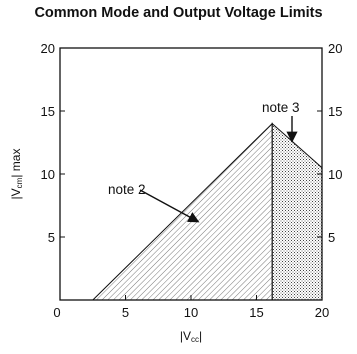 This screenshot has height=354, width=357. Describe the element at coordinates (127, 189) in the screenshot. I see `annotation-note-2: note 2` at that location.